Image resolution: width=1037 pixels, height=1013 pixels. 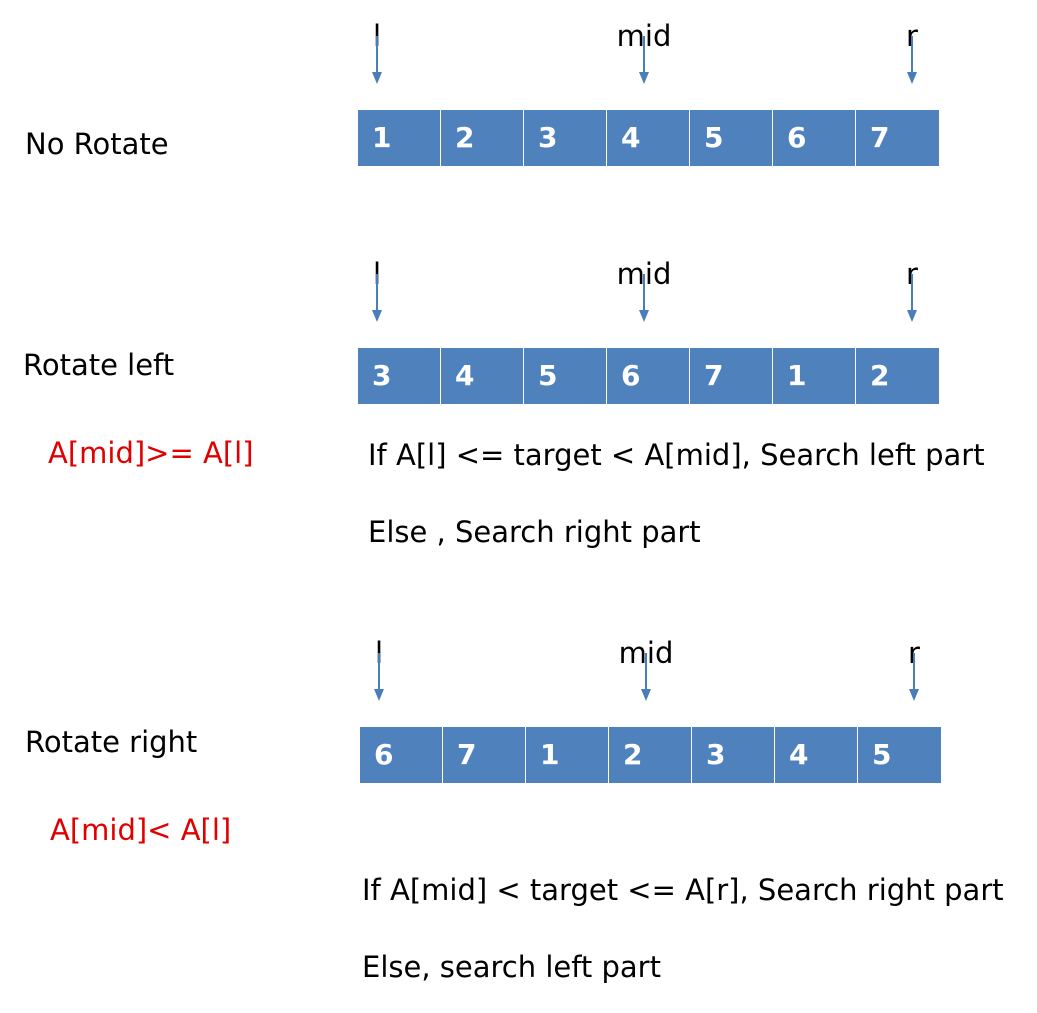 I want to click on array-rotate-right: 6 7 1 2 3 4 5, so click(x=650, y=755).